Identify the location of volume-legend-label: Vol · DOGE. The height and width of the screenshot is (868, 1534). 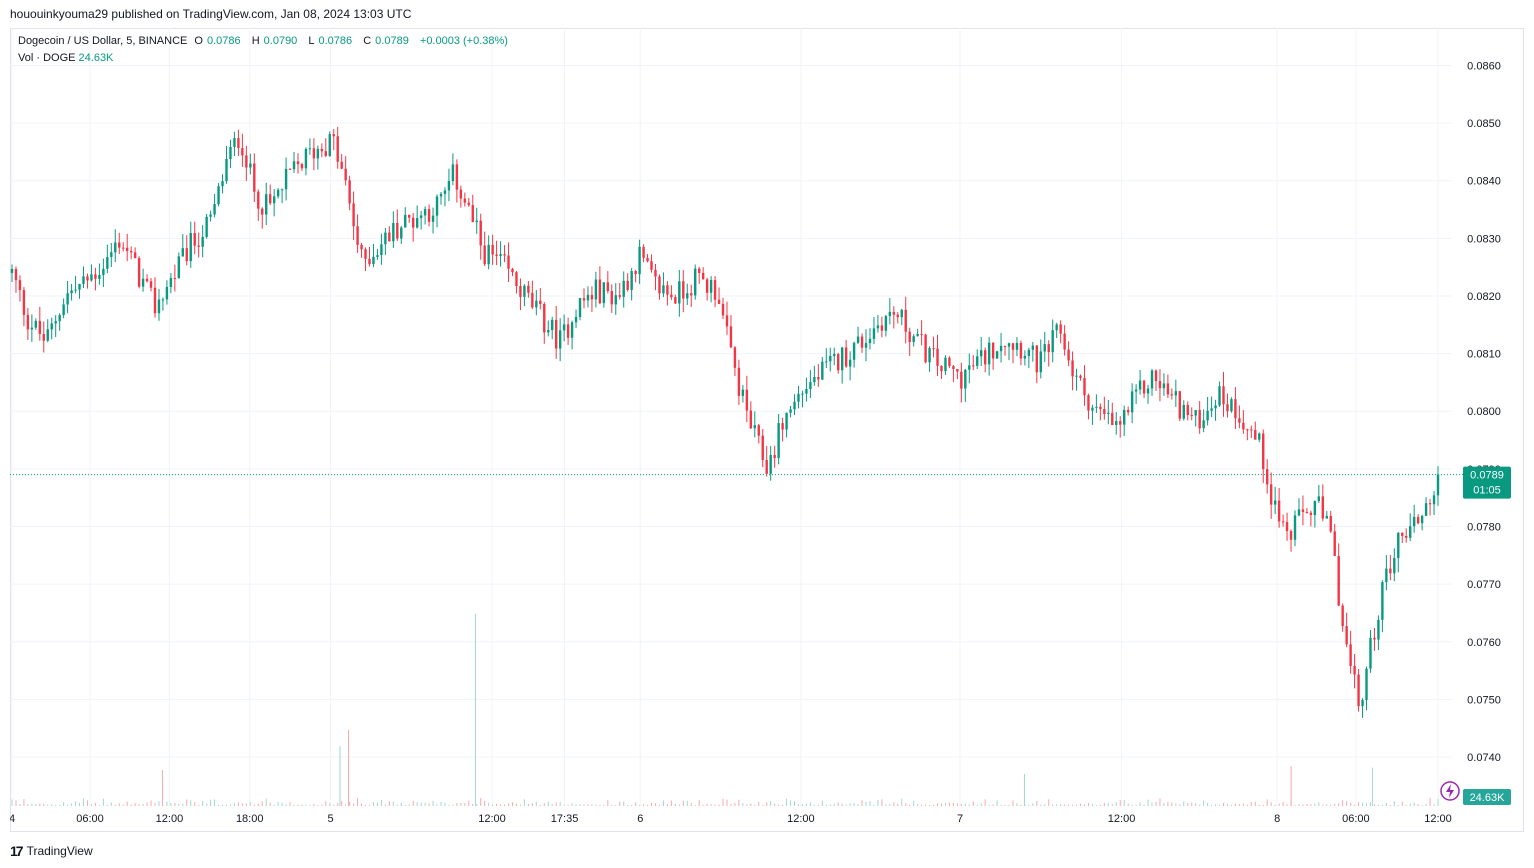
(47, 58).